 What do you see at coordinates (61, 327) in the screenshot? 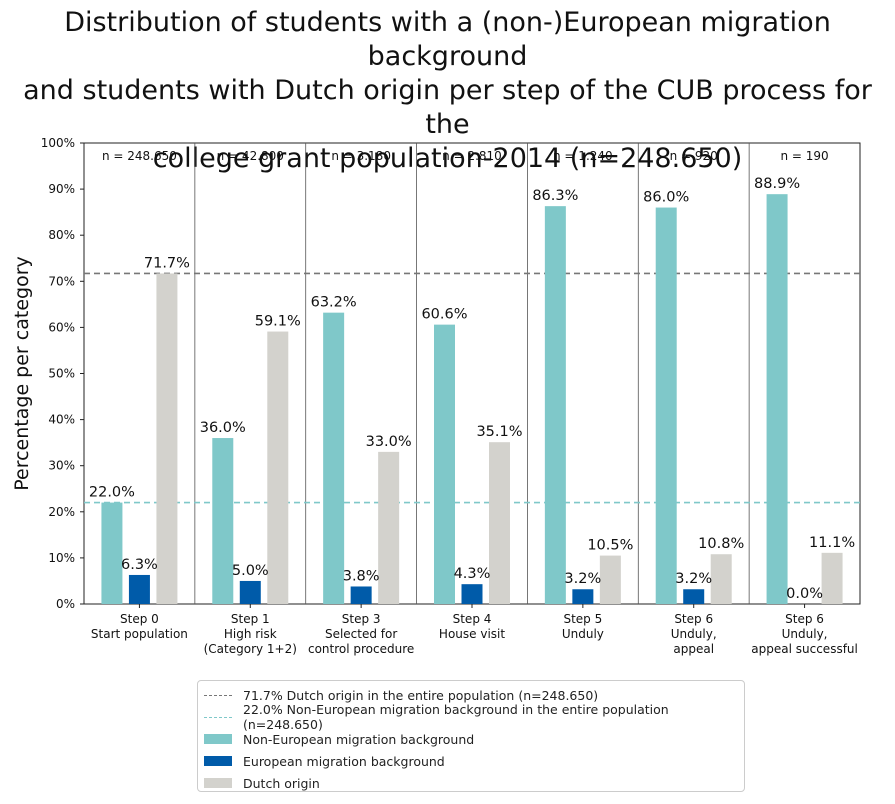
I see `y-tick-label: 60%` at bounding box center [61, 327].